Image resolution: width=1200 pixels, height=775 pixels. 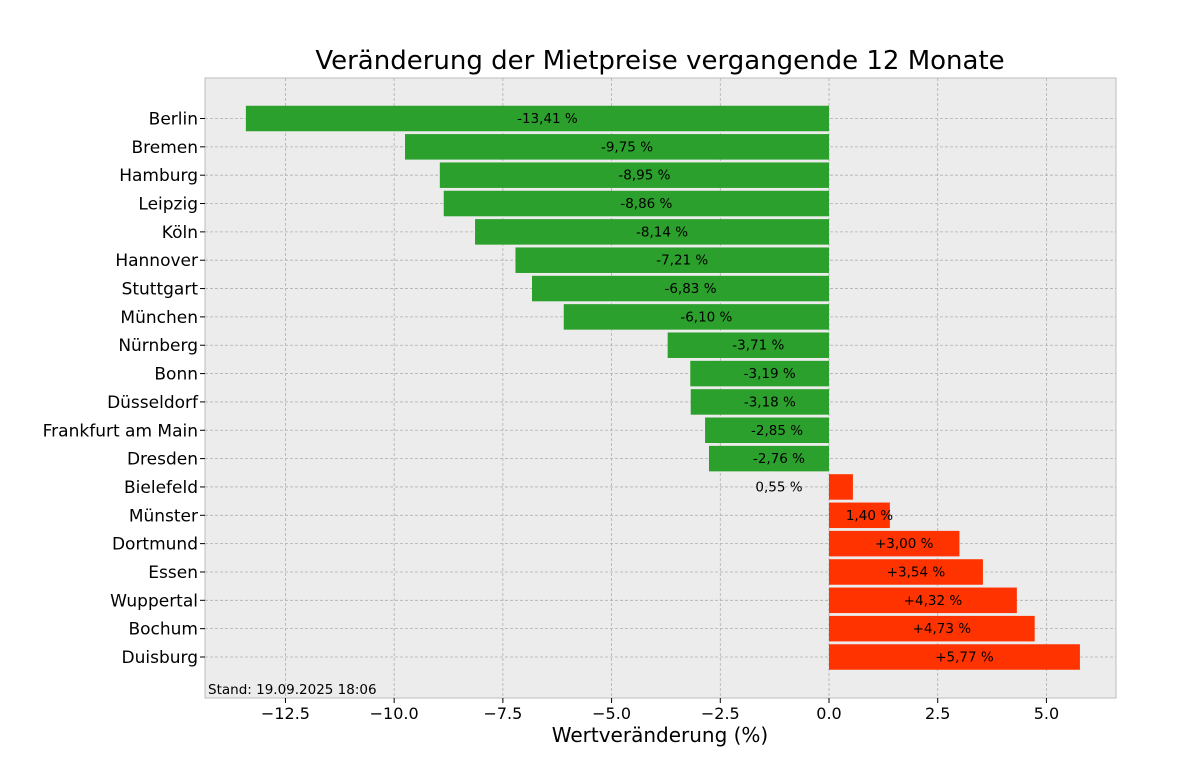 What do you see at coordinates (937, 713) in the screenshot?
I see `x-tick-label: 2.5` at bounding box center [937, 713].